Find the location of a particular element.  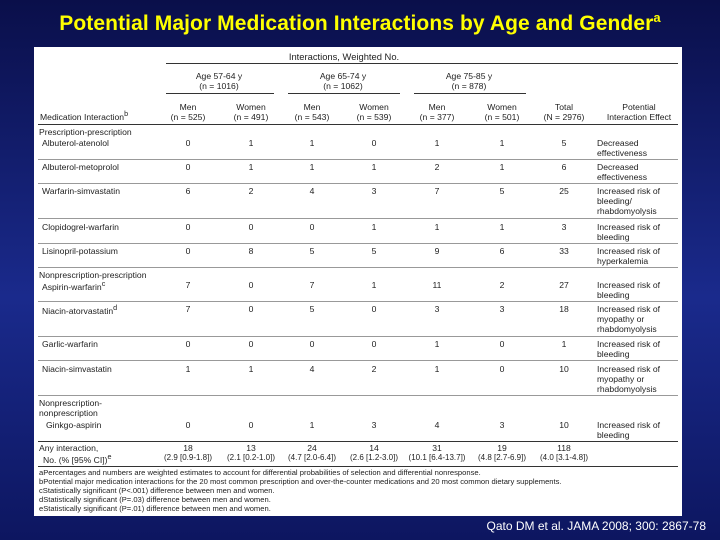

row-3-val-2: 2 is located at coordinates (251, 191).